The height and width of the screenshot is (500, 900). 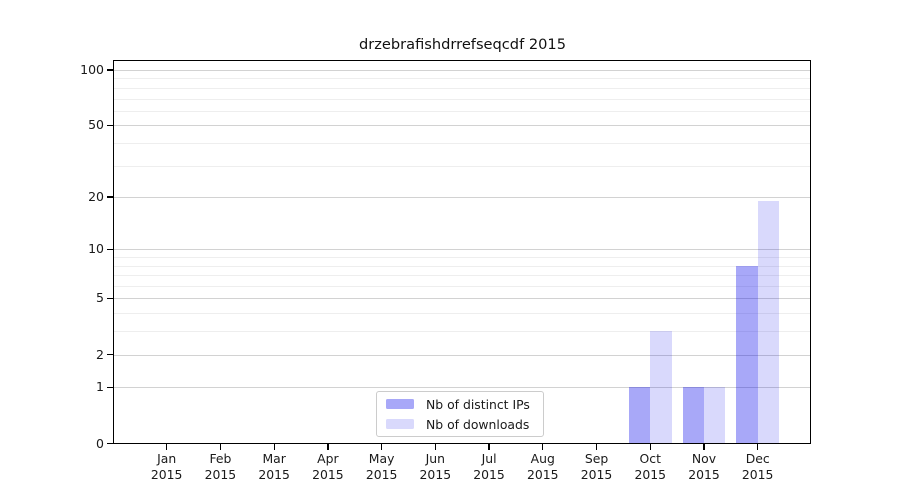 I want to click on legend-row: Nb of downloads, so click(x=464, y=424).